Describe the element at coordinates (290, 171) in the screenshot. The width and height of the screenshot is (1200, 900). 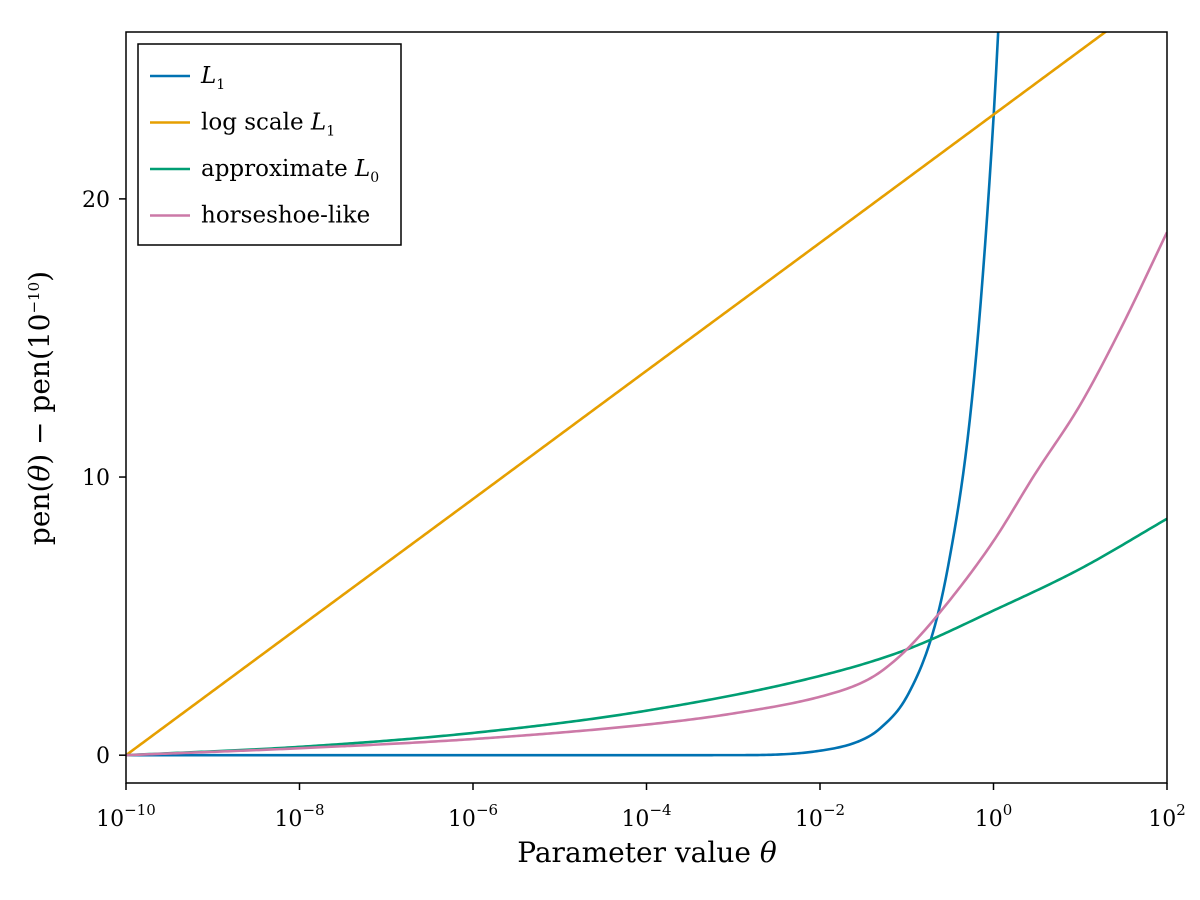
I see `legend-label: approximate L0` at that location.